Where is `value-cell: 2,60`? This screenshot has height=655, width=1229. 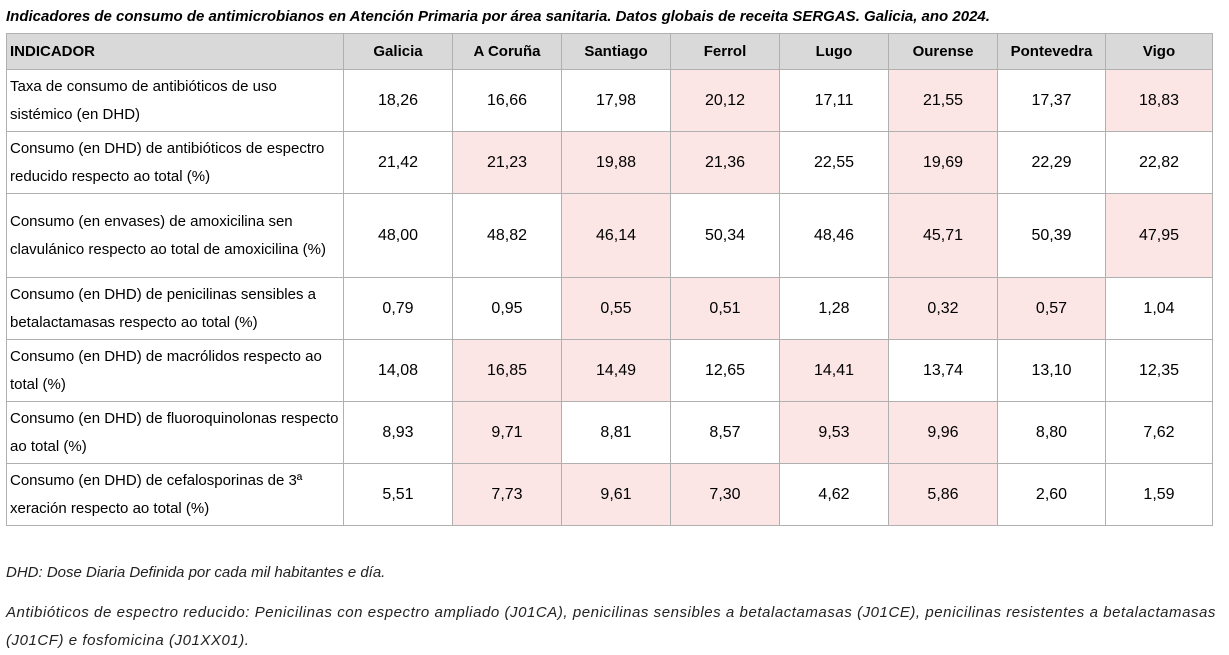
value-cell: 2,60 is located at coordinates (1051, 494).